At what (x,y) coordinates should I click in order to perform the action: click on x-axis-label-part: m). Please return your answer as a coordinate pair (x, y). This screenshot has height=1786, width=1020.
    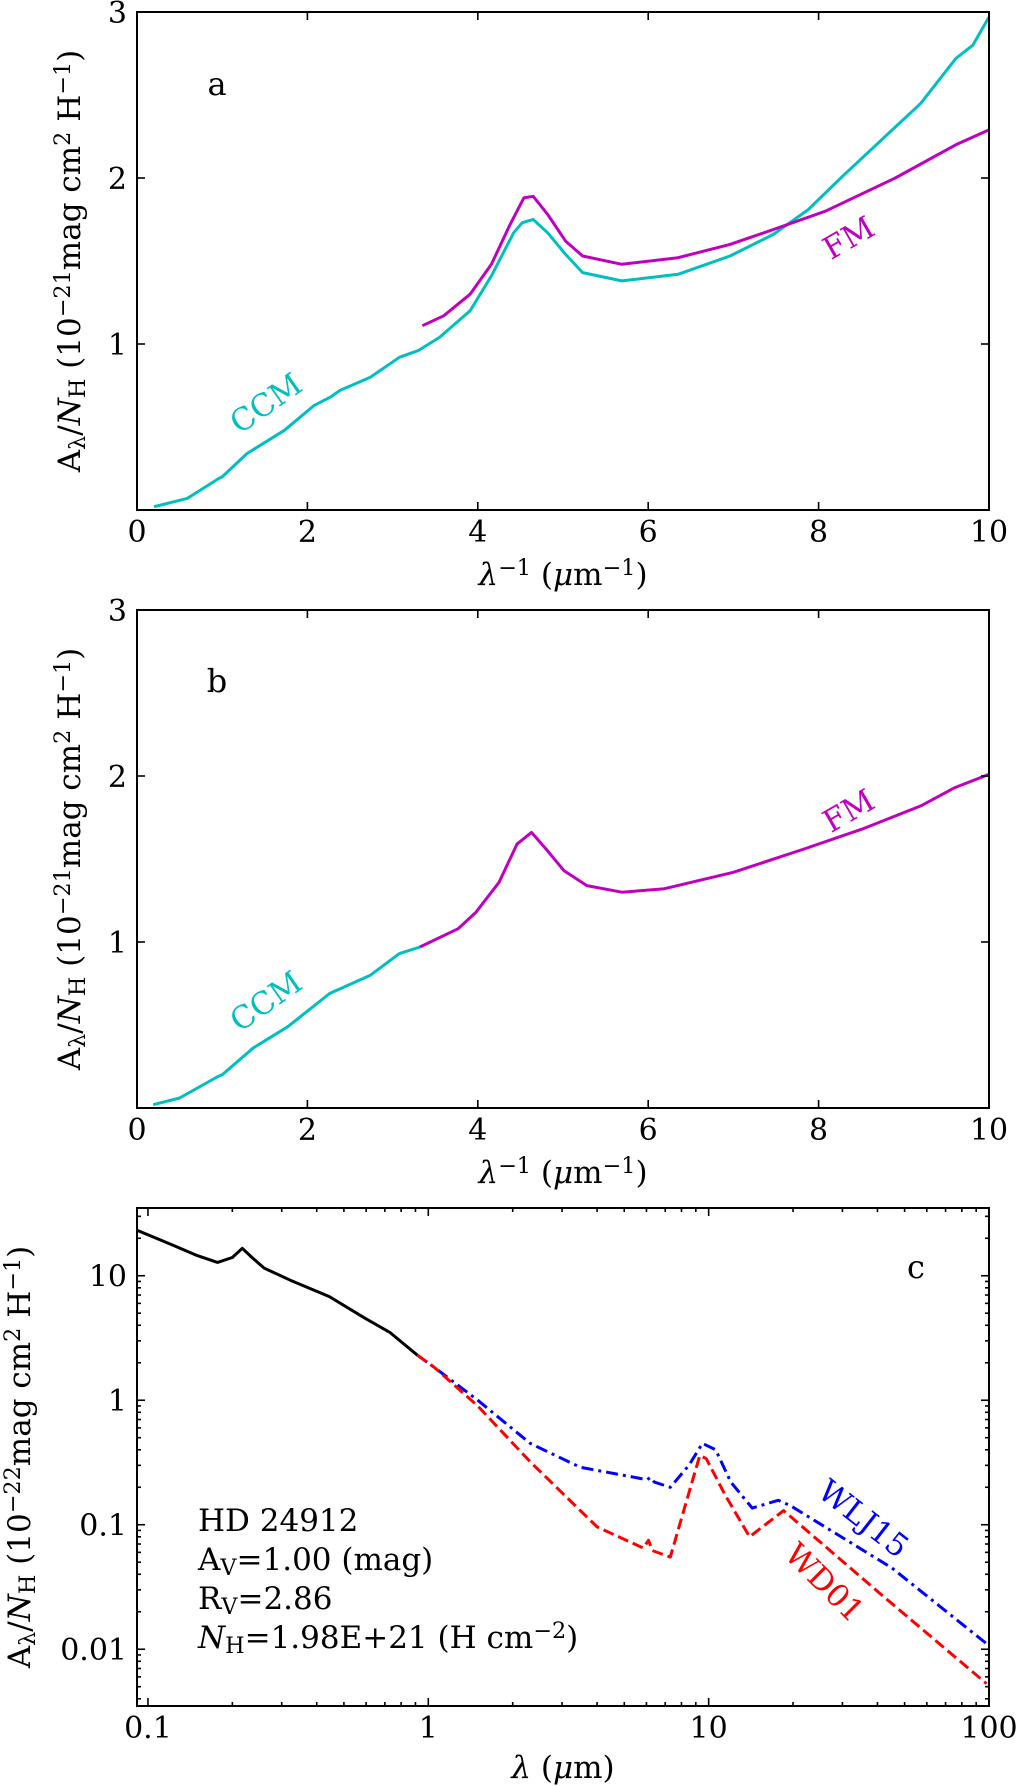
    Looking at the image, I should click on (594, 1768).